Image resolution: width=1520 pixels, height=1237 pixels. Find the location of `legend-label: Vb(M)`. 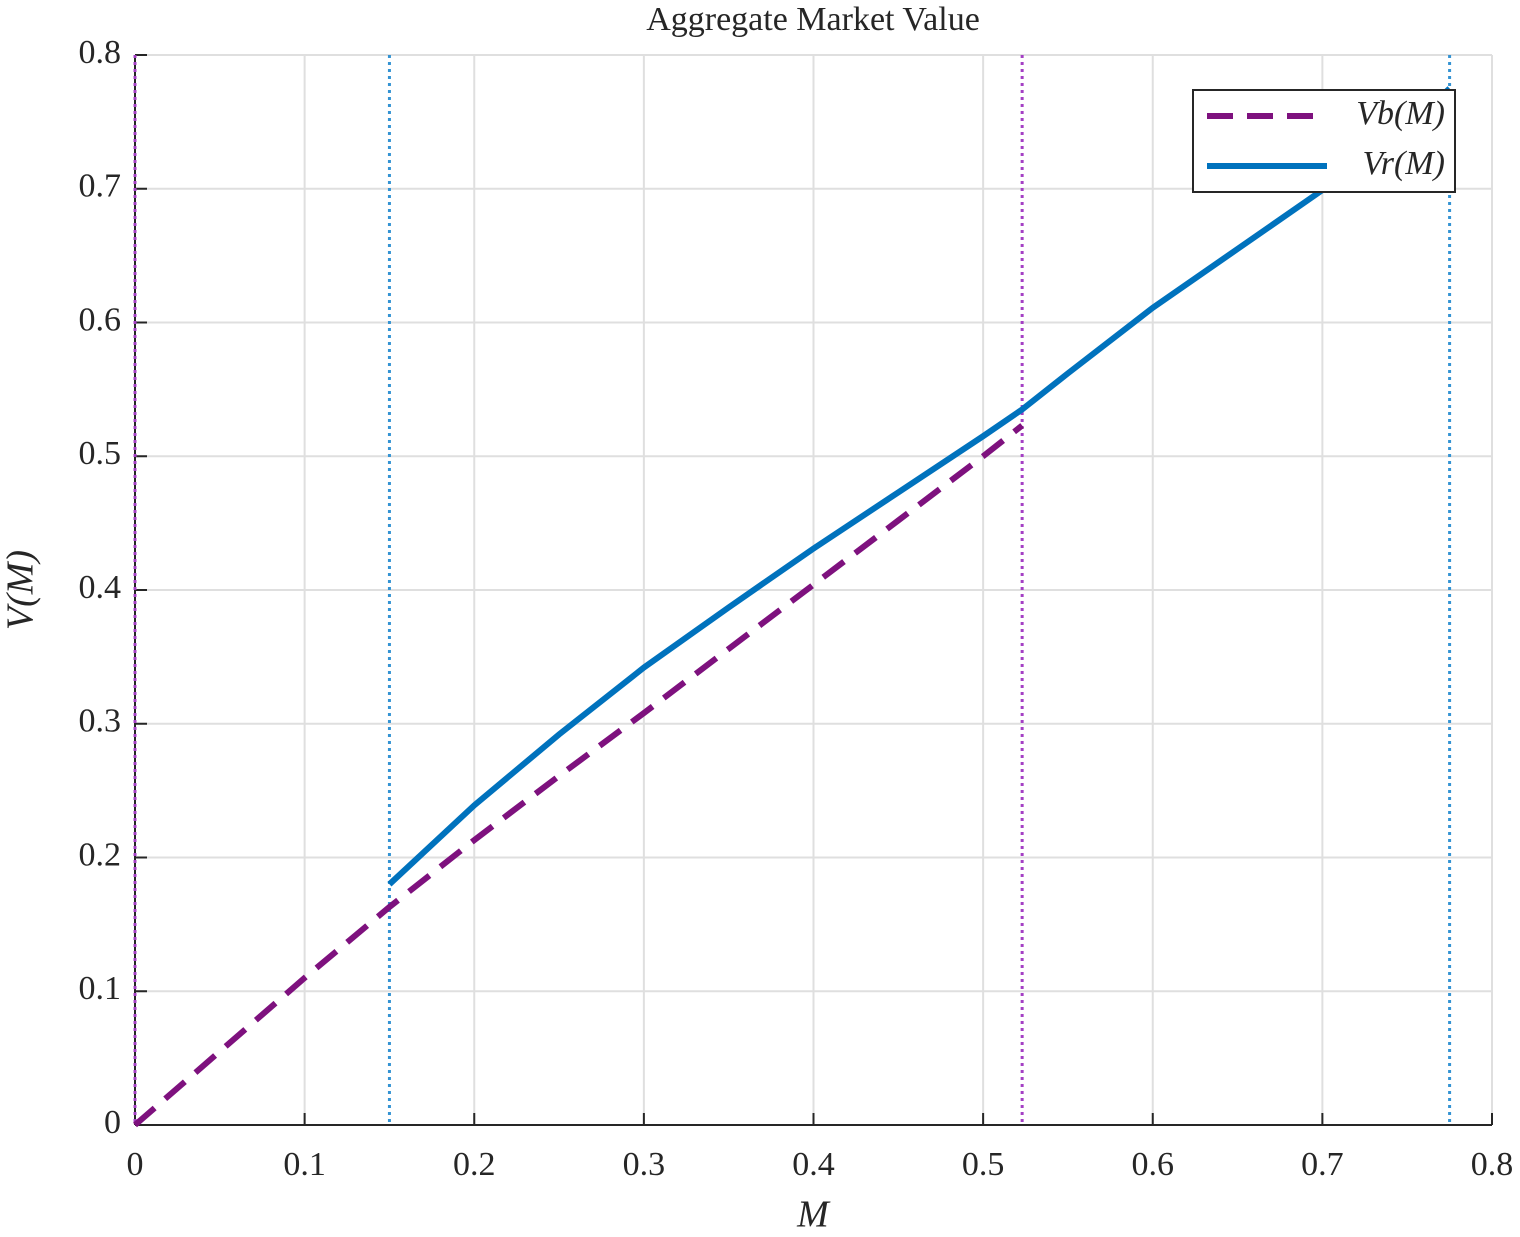

legend-label: Vb(M) is located at coordinates (1400, 113).